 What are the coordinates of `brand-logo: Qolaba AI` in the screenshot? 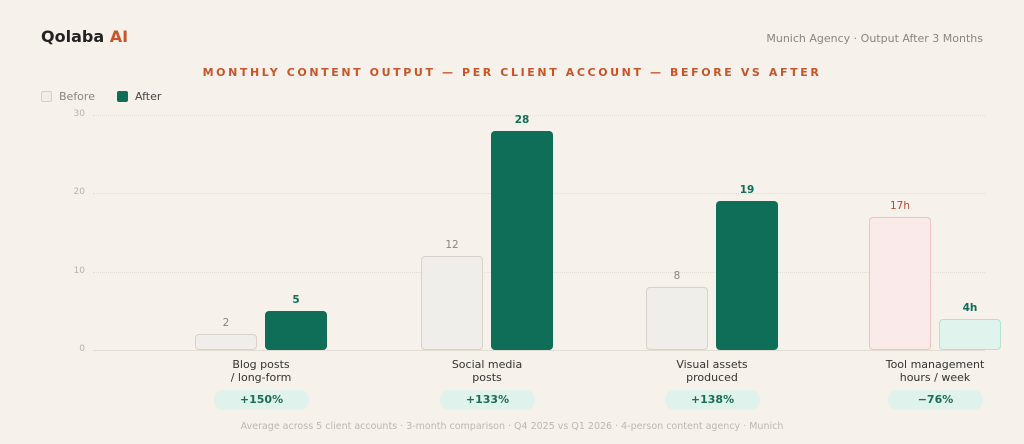 It's located at (84, 36).